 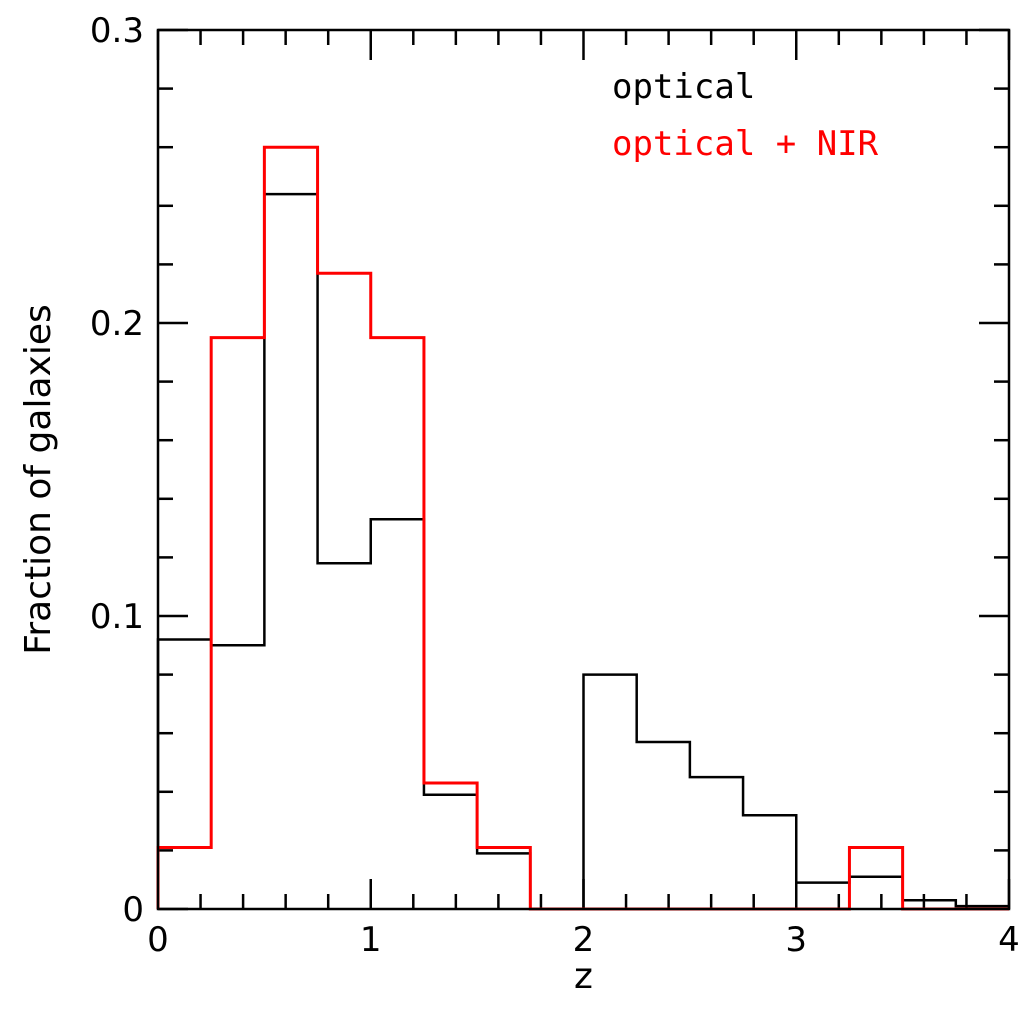 I want to click on legend-entry-0: optical, so click(x=683, y=87).